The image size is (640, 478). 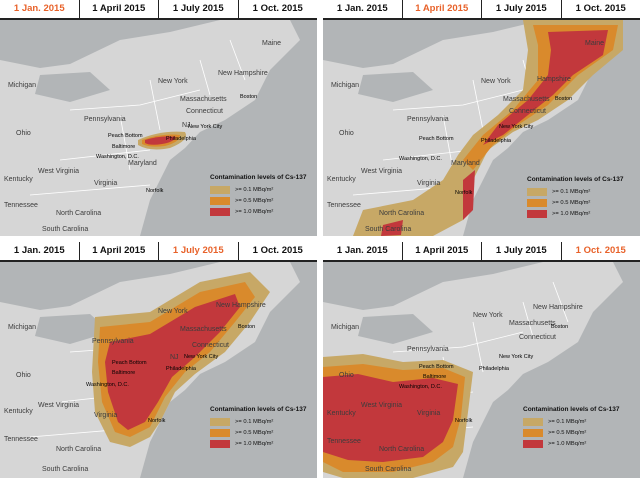 What do you see at coordinates (243, 73) in the screenshot?
I see `state-label: New Hampshire` at bounding box center [243, 73].